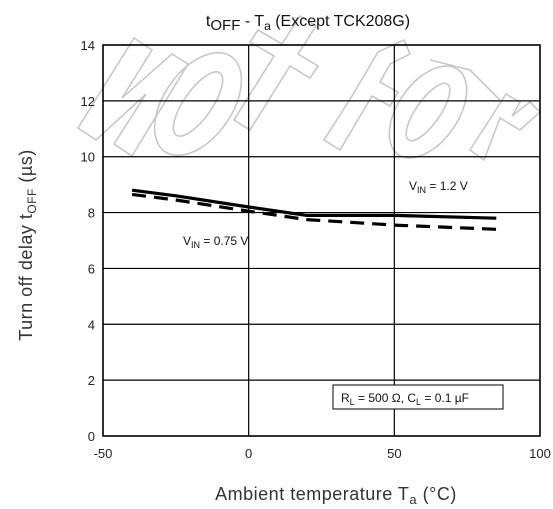 Image resolution: width=553 pixels, height=509 pixels. I want to click on y-tick-label-5: 10, so click(88, 157).